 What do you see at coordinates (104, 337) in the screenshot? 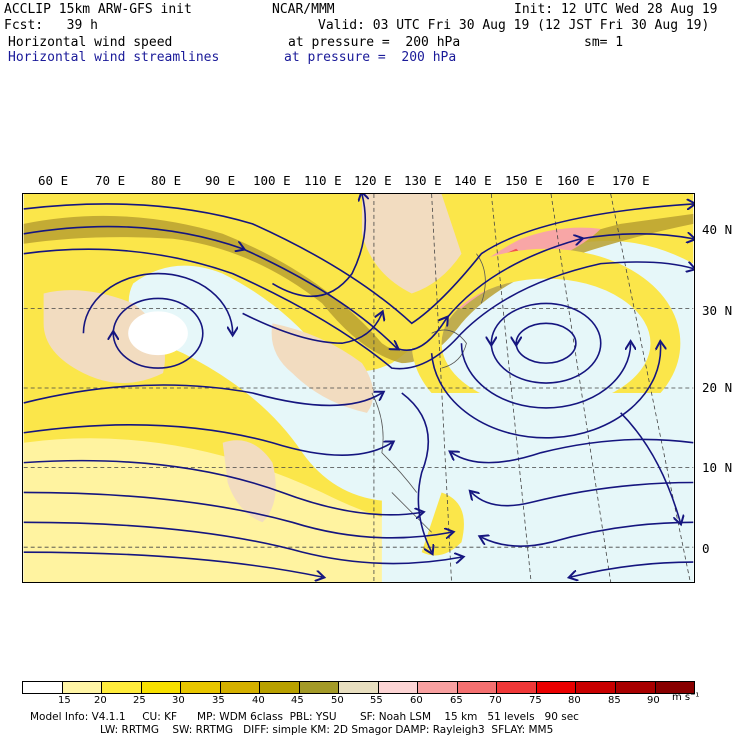
I see `land-area` at bounding box center [104, 337].